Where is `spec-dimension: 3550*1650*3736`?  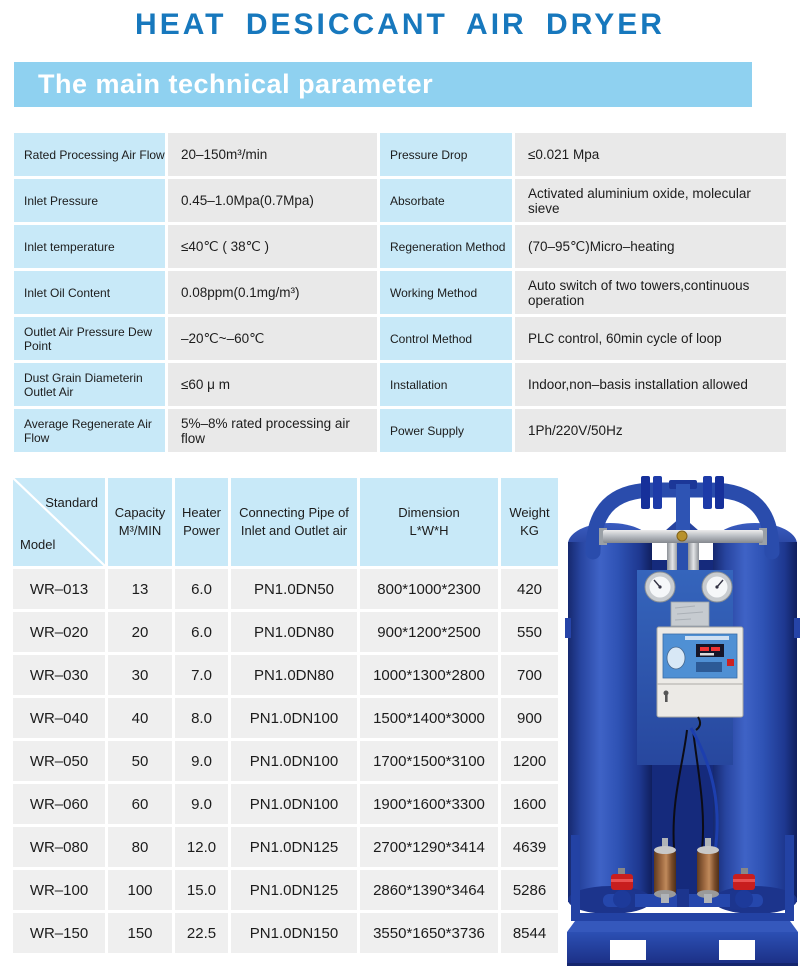 spec-dimension: 3550*1650*3736 is located at coordinates (429, 933).